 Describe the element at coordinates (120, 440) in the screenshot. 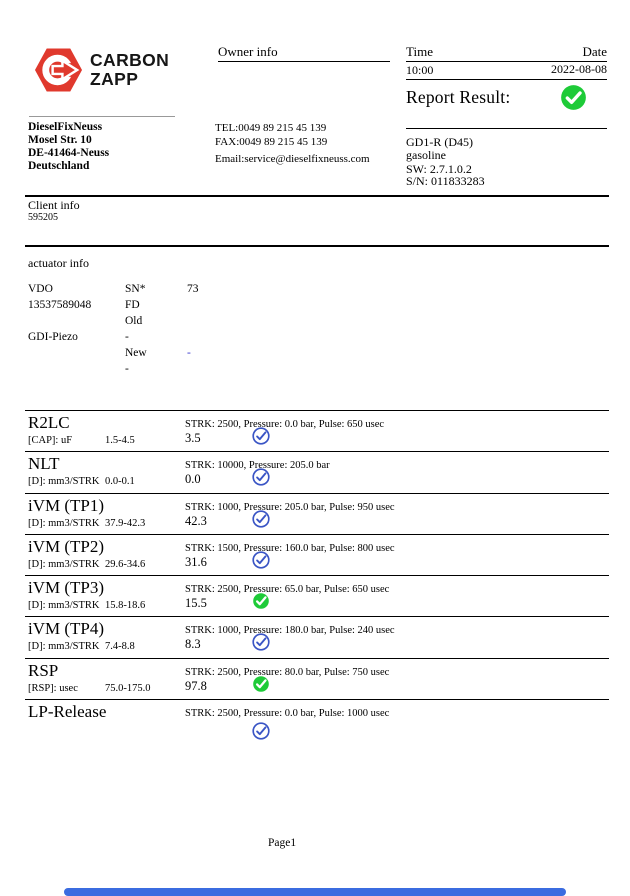

I see `test-range: 1.5-4.5` at that location.